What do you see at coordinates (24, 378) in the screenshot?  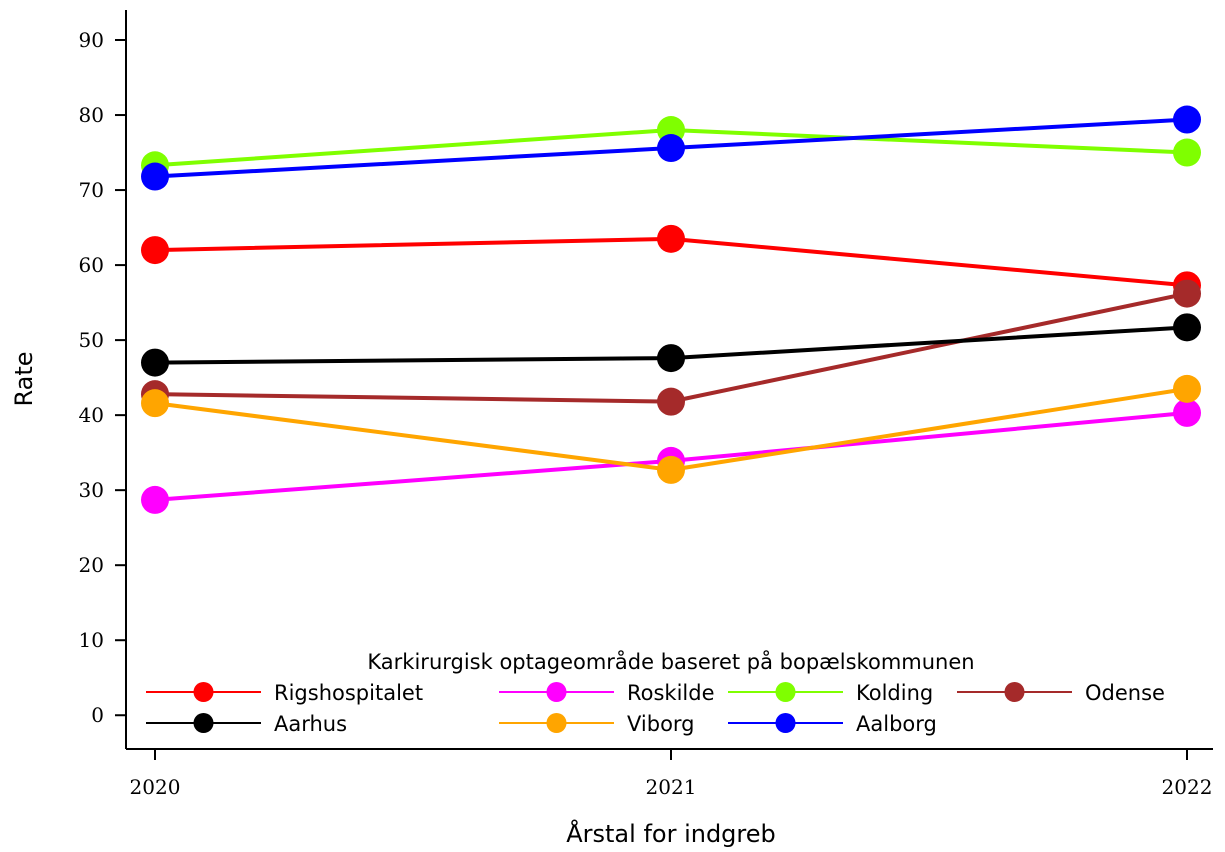 I see `y-axis-title: Rate` at bounding box center [24, 378].